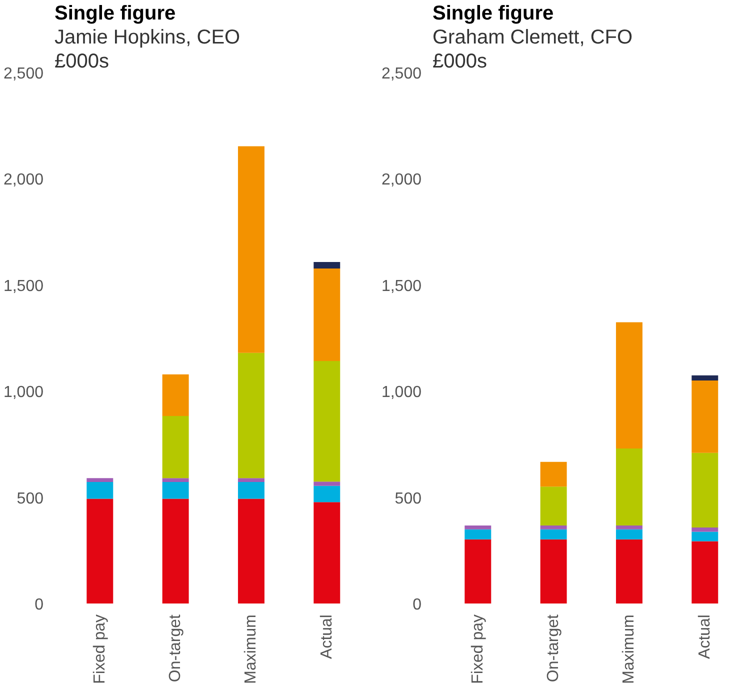 Image resolution: width=756 pixels, height=686 pixels. Describe the element at coordinates (147, 37) in the screenshot. I see `chart-subtitle: Jamie Hopkins, CEO` at that location.